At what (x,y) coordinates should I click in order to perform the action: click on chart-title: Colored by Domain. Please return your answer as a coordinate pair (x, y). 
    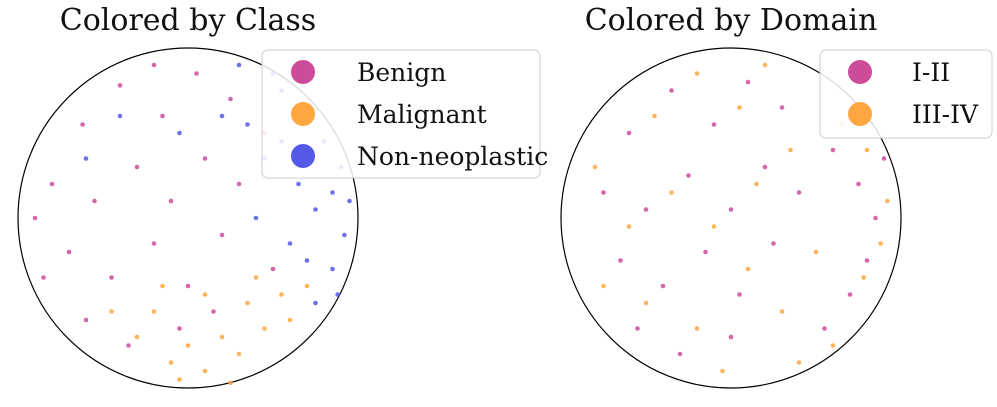
    Looking at the image, I should click on (731, 20).